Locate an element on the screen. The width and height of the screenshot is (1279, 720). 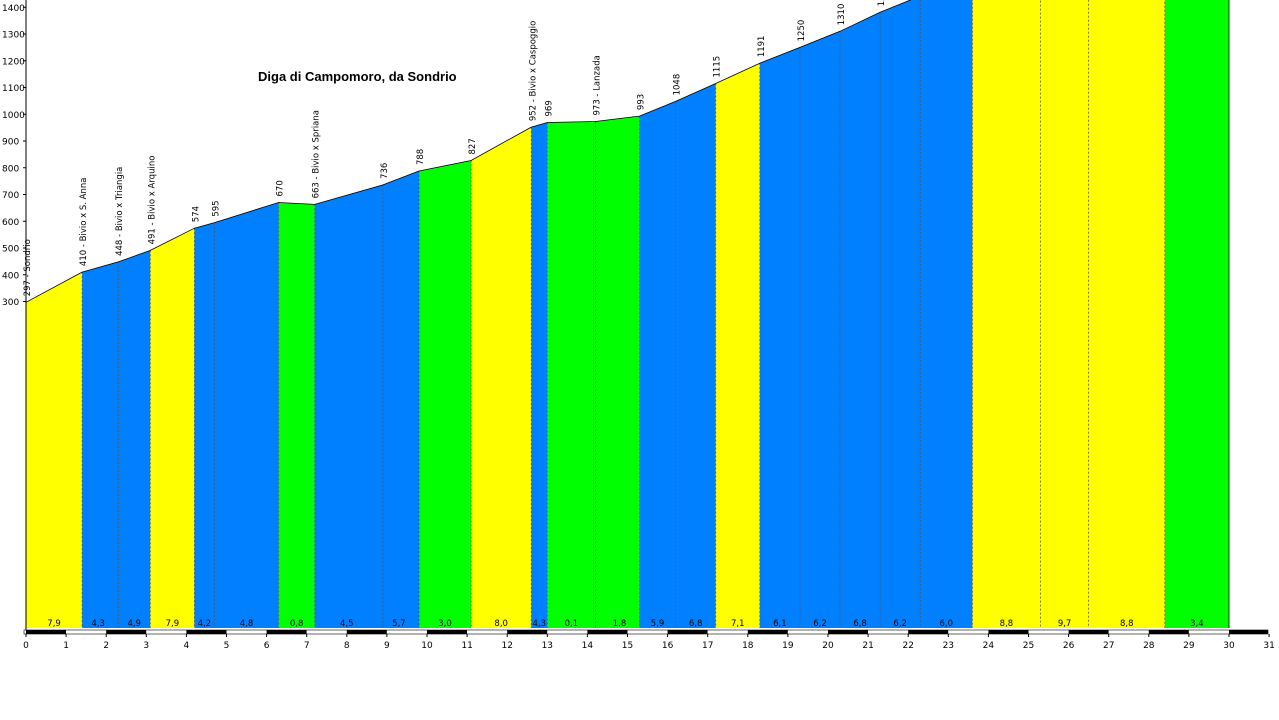
x-tick-label: 15 is located at coordinates (627, 646).